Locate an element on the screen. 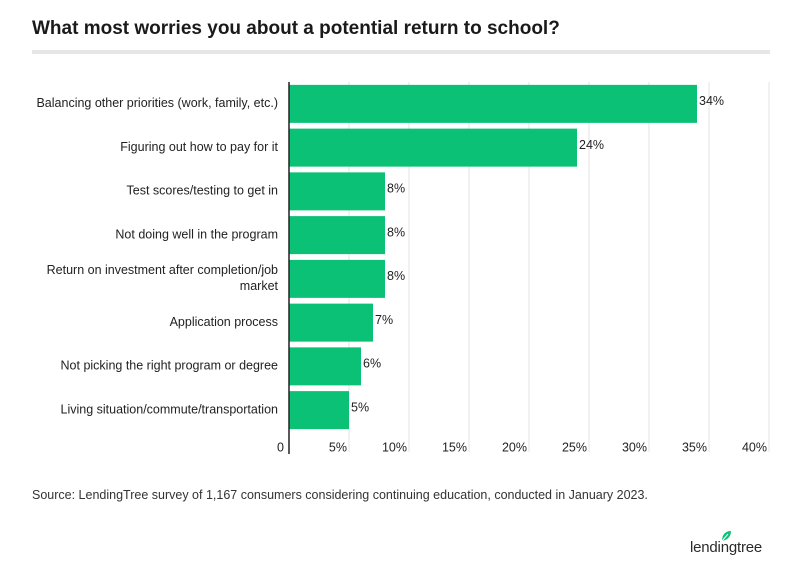 The width and height of the screenshot is (800, 575). value-label-2: 8% is located at coordinates (396, 189).